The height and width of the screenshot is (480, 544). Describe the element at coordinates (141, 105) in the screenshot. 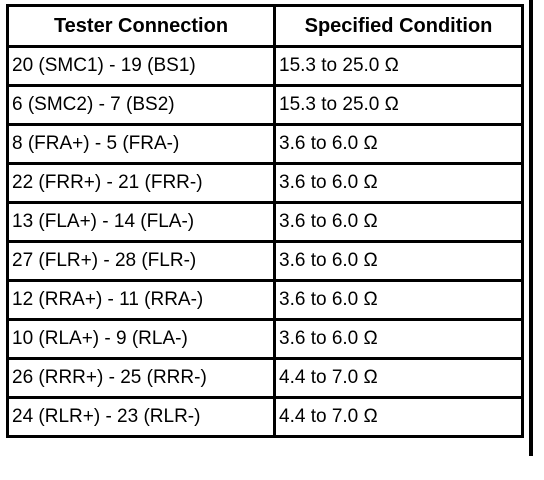

I see `connection-cell: 6 (SMC2) - 7 (BS2)` at that location.